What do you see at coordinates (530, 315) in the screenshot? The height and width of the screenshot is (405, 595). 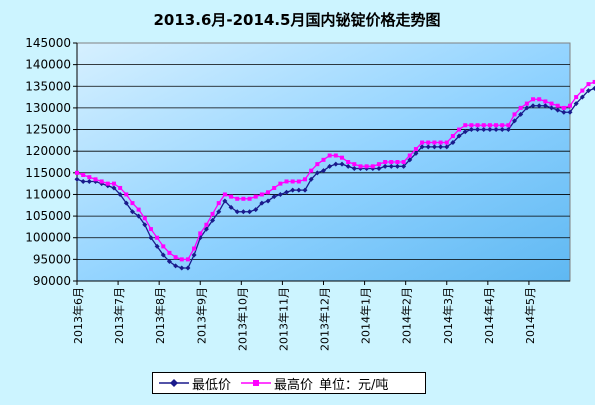 I see `x-tick-label: 2014年5月` at bounding box center [530, 315].